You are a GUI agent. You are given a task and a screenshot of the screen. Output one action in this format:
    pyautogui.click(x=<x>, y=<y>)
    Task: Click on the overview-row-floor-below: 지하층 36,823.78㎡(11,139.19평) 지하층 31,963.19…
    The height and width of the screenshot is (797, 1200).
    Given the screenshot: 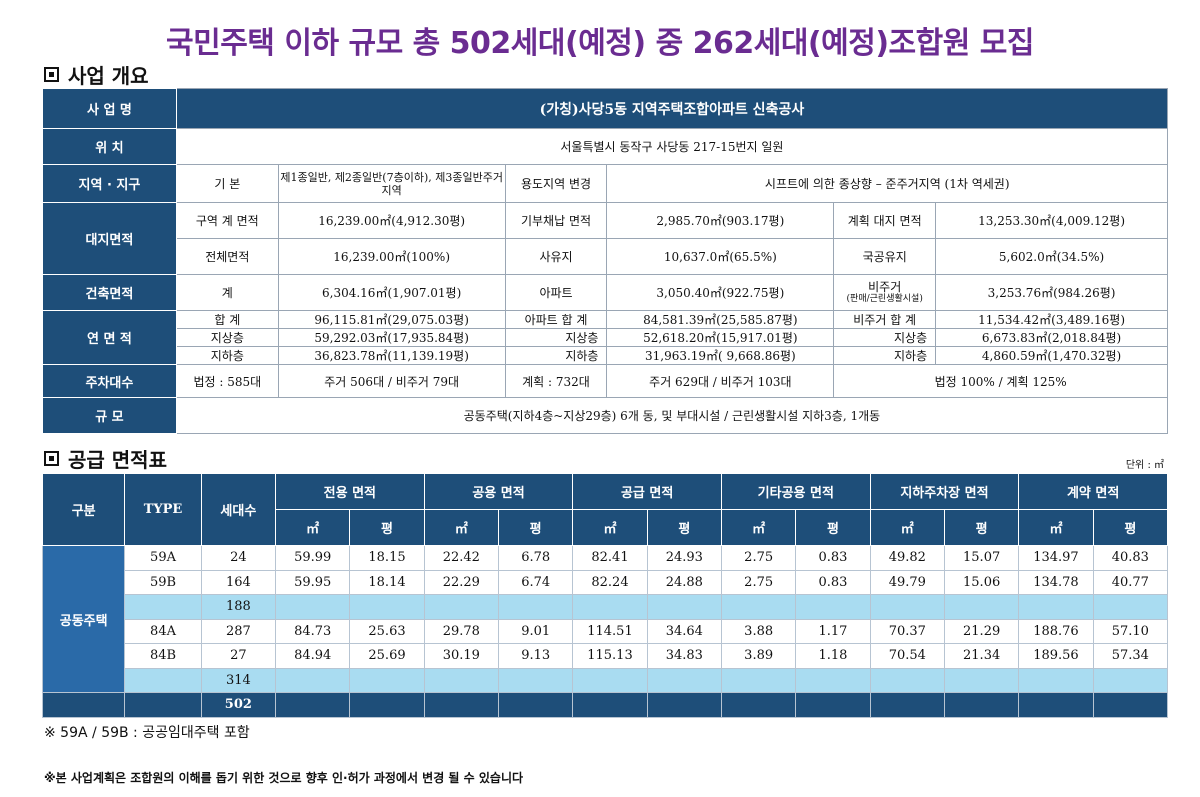 What is the action you would take?
    pyautogui.click(x=605, y=355)
    